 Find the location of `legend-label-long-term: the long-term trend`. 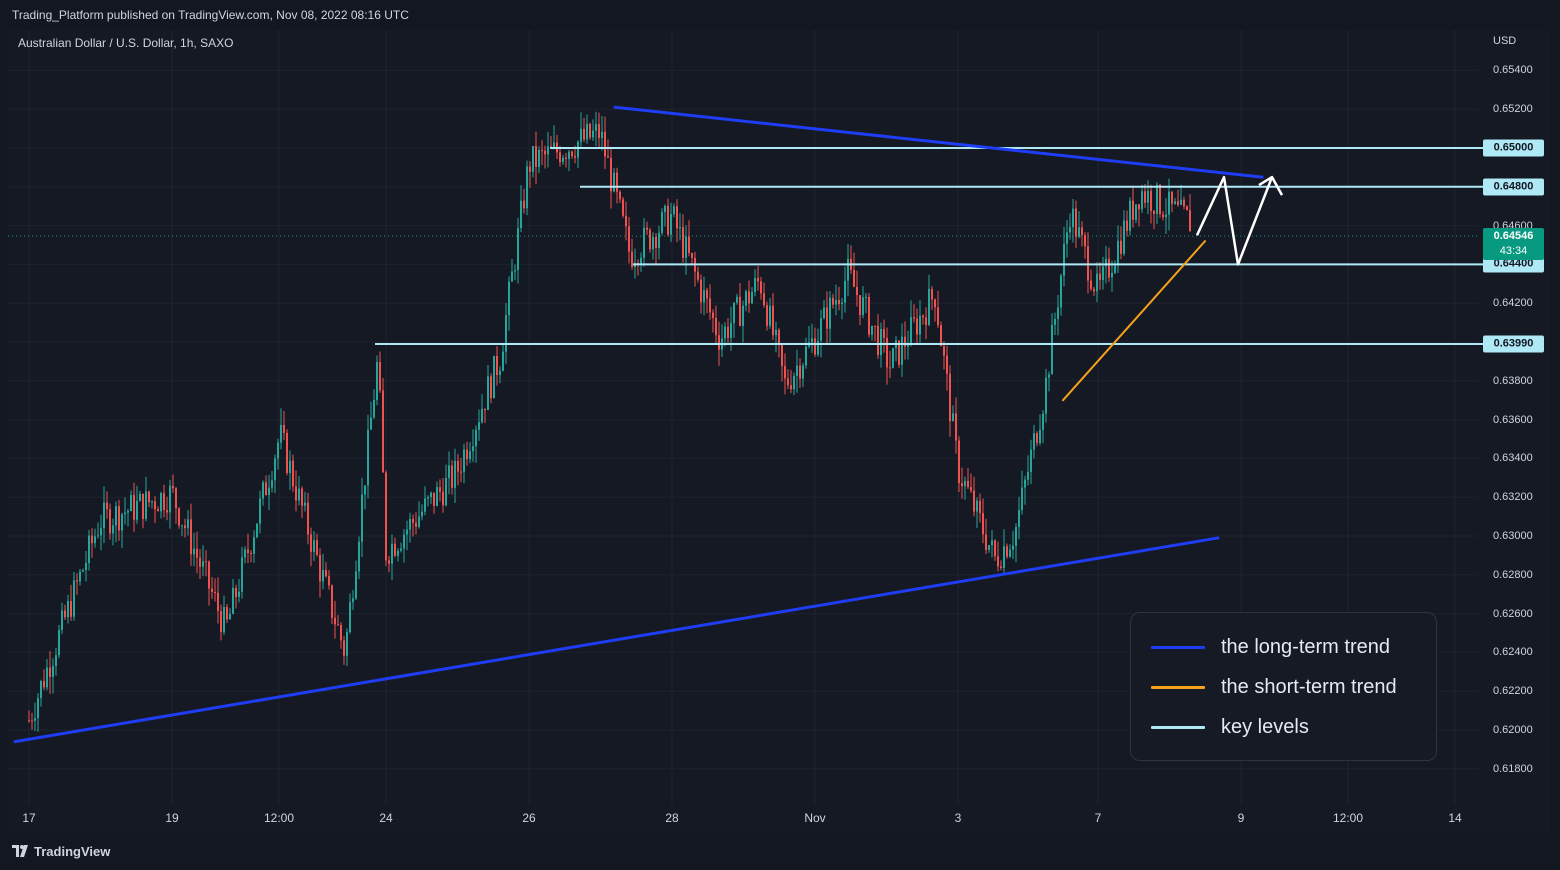

legend-label-long-term: the long-term trend is located at coordinates (1305, 647).